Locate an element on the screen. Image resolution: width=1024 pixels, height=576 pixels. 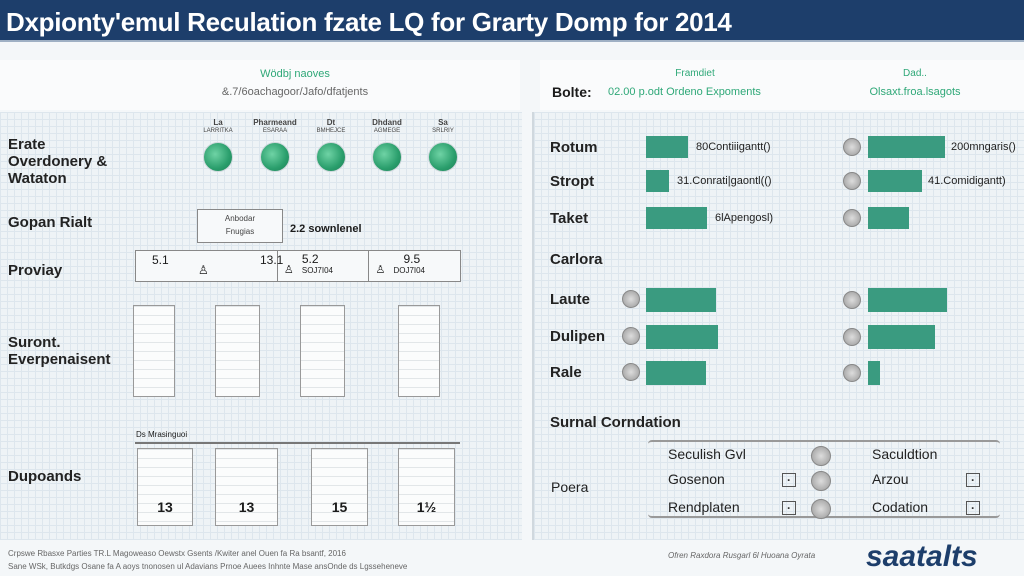
surnal-left-item: Rendplaten is located at coordinates (704, 507).